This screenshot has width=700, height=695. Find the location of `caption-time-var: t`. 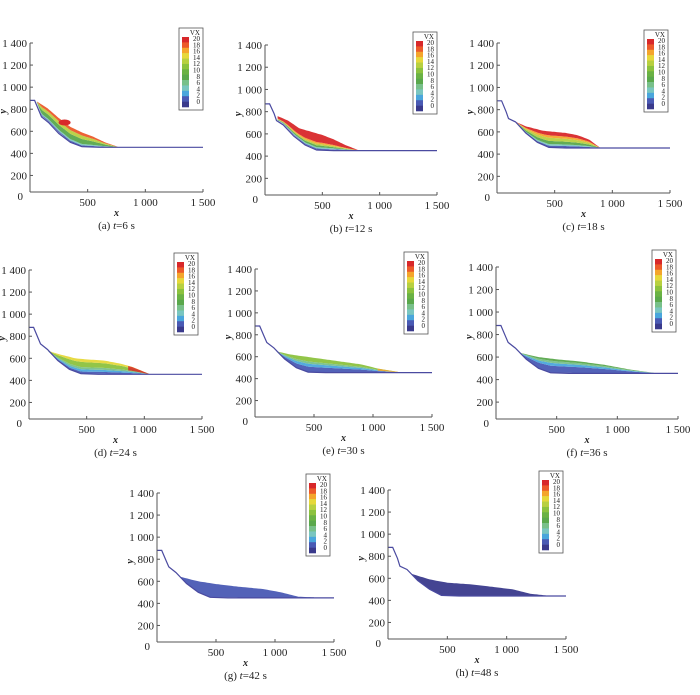

caption-time-var: t is located at coordinates (347, 229).